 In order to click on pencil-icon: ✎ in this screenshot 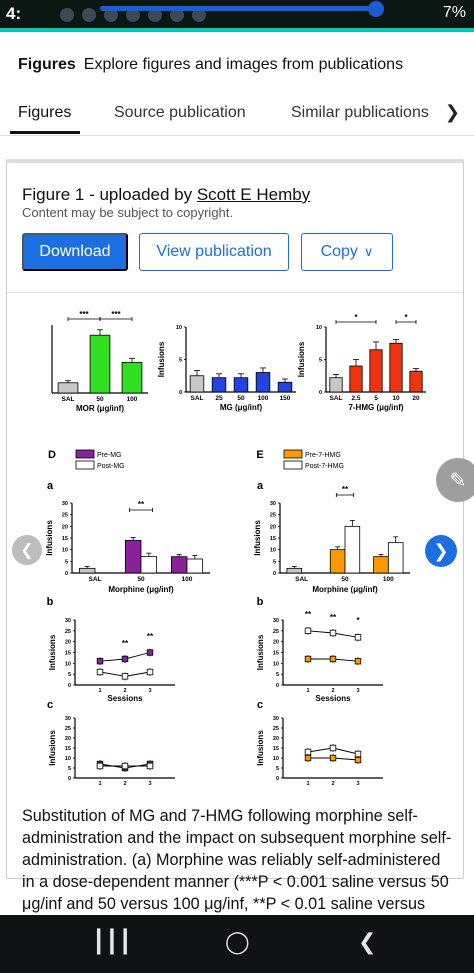, I will do `click(455, 480)`.